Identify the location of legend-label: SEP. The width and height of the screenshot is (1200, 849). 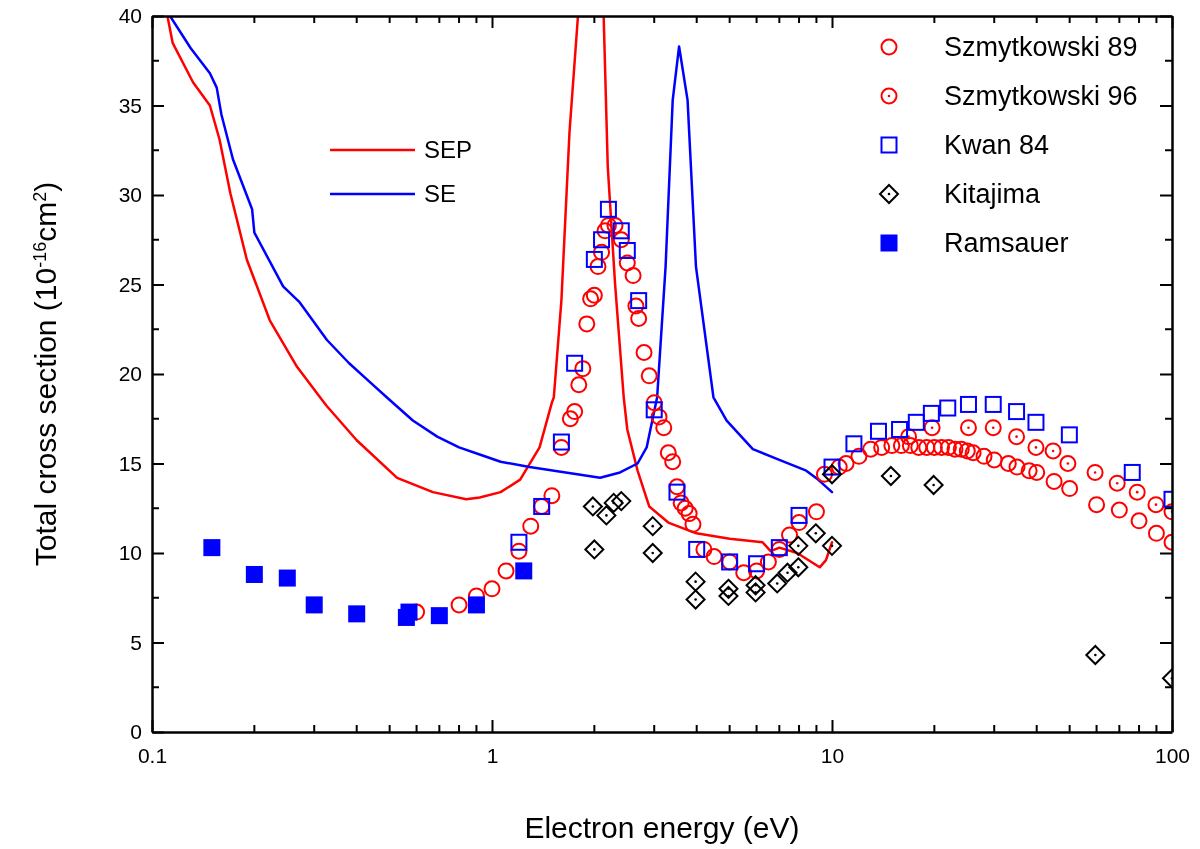
(448, 149).